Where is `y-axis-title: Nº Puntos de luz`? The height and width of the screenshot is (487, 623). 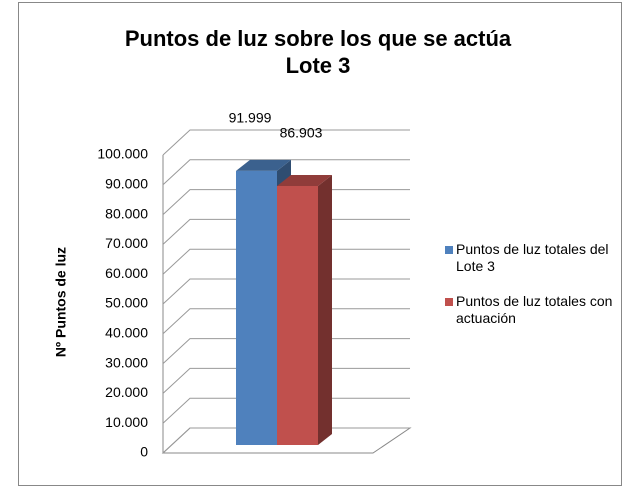
y-axis-title: Nº Puntos de luz is located at coordinates (61, 302).